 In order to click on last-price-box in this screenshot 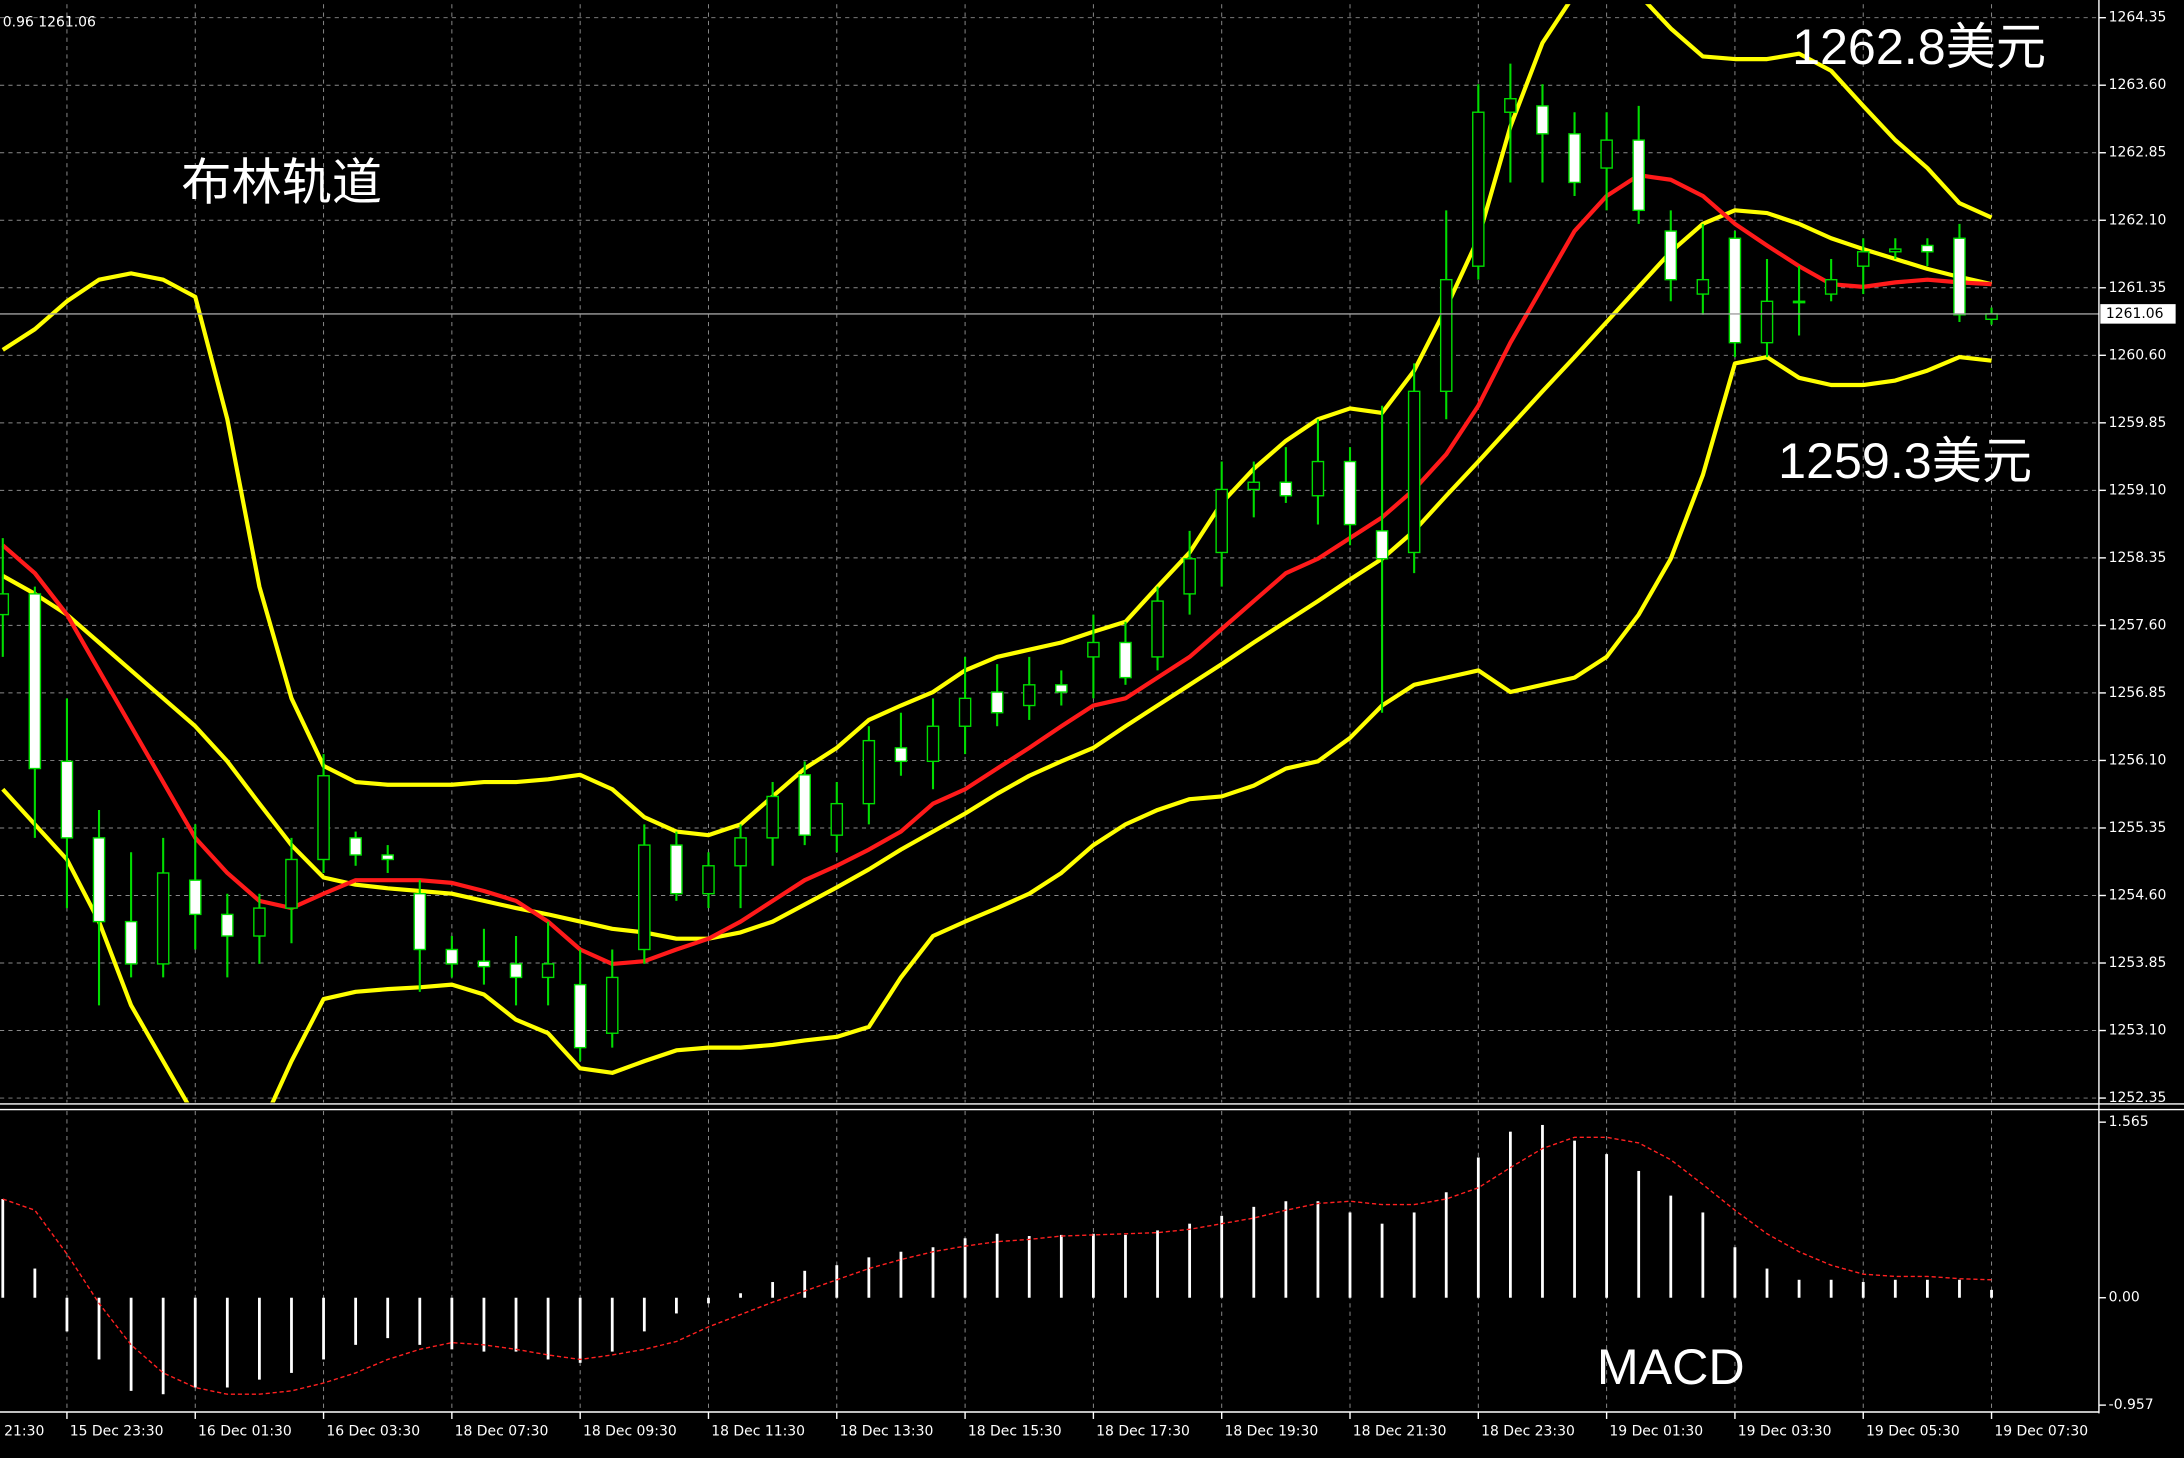, I will do `click(2138, 314)`.